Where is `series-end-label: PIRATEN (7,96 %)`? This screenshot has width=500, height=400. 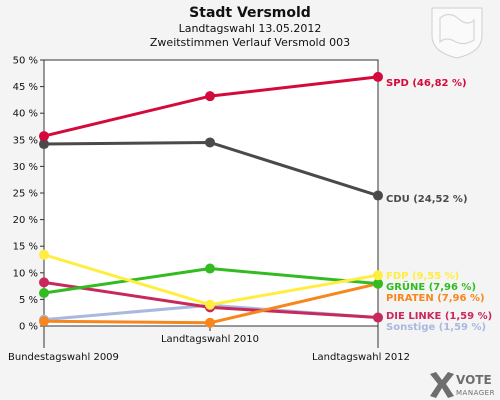 series-end-label: PIRATEN (7,96 %) is located at coordinates (435, 298).